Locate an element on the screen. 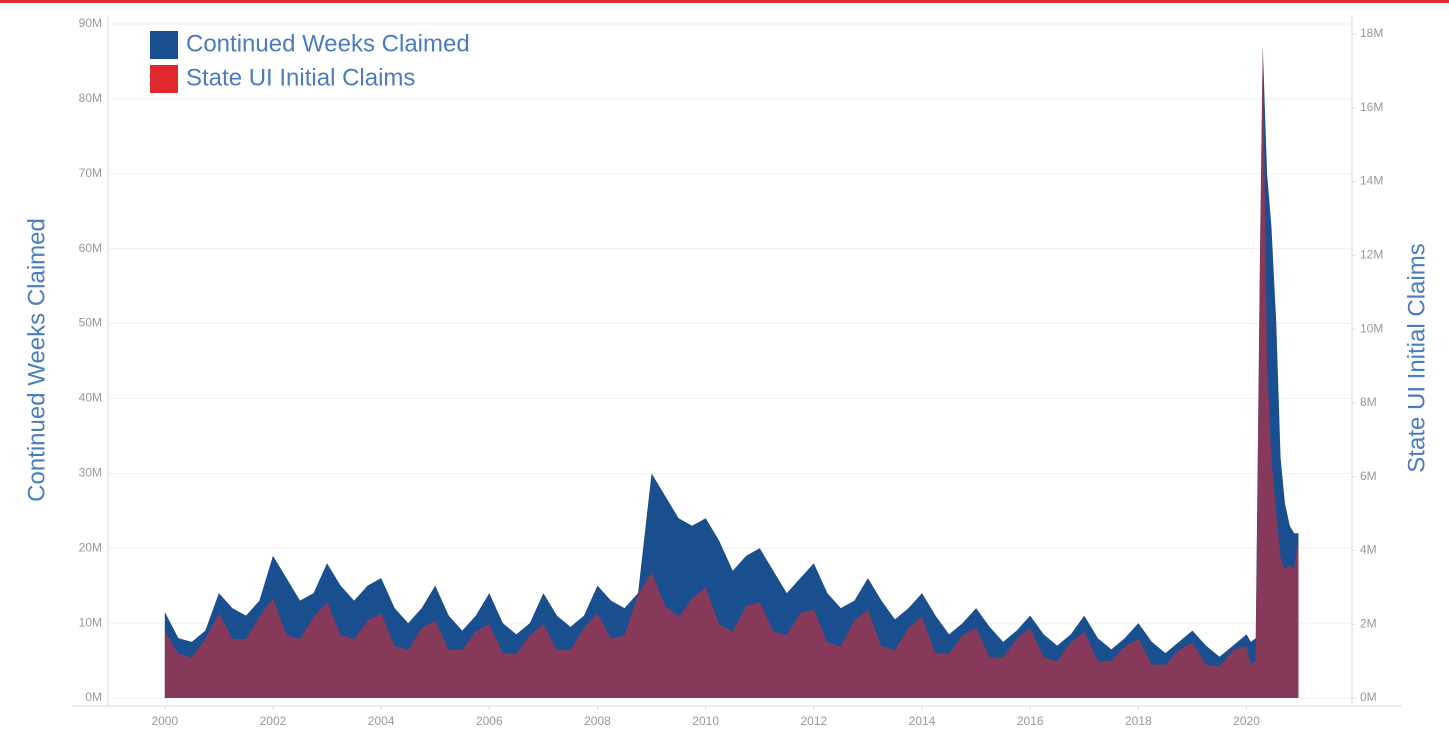 The height and width of the screenshot is (730, 1449). y2-tick-label: 4M is located at coordinates (1368, 550).